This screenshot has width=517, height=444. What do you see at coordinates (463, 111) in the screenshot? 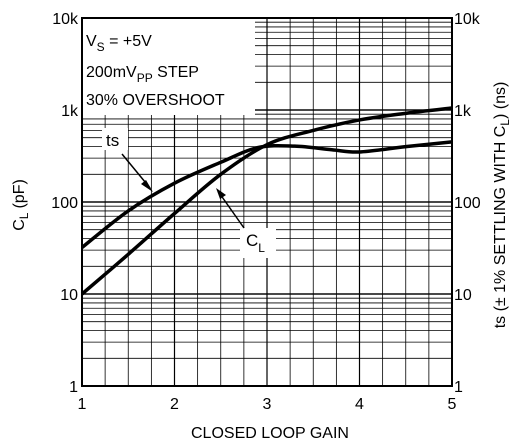
I see `y-tick-label-right: 1k` at bounding box center [463, 111].